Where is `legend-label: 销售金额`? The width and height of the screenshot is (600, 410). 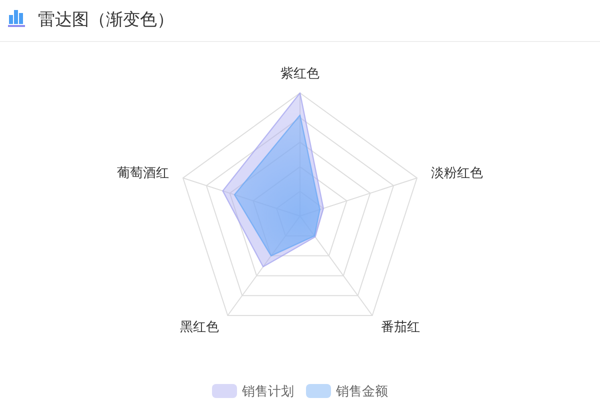
legend-label: 销售金额 is located at coordinates (361, 391).